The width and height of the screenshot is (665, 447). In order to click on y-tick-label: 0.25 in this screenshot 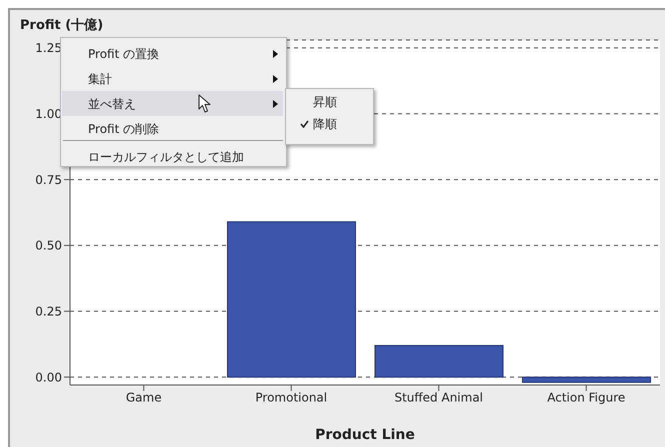, I will do `click(48, 311)`.